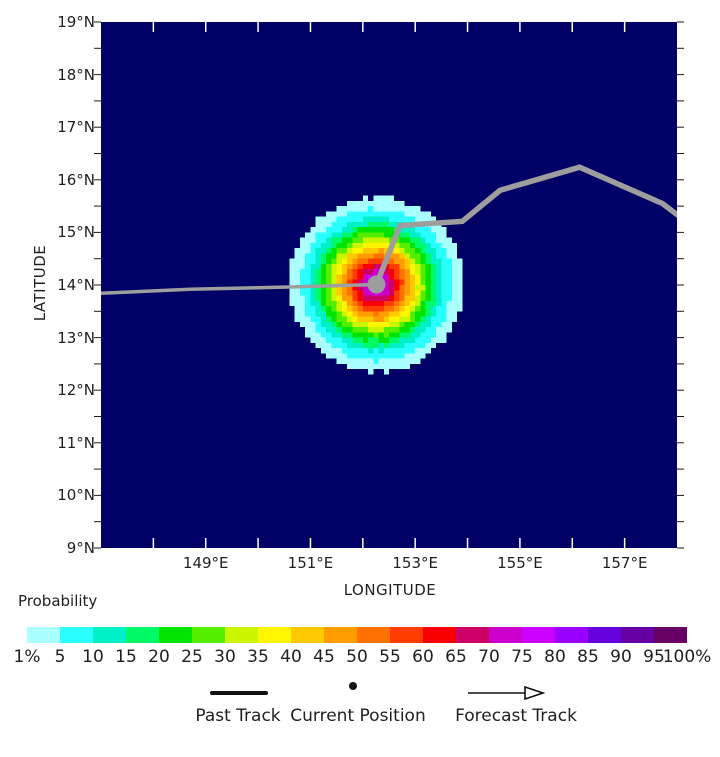 The height and width of the screenshot is (757, 720). Describe the element at coordinates (588, 657) in the screenshot. I see `colorbar-tick-label: 85` at that location.